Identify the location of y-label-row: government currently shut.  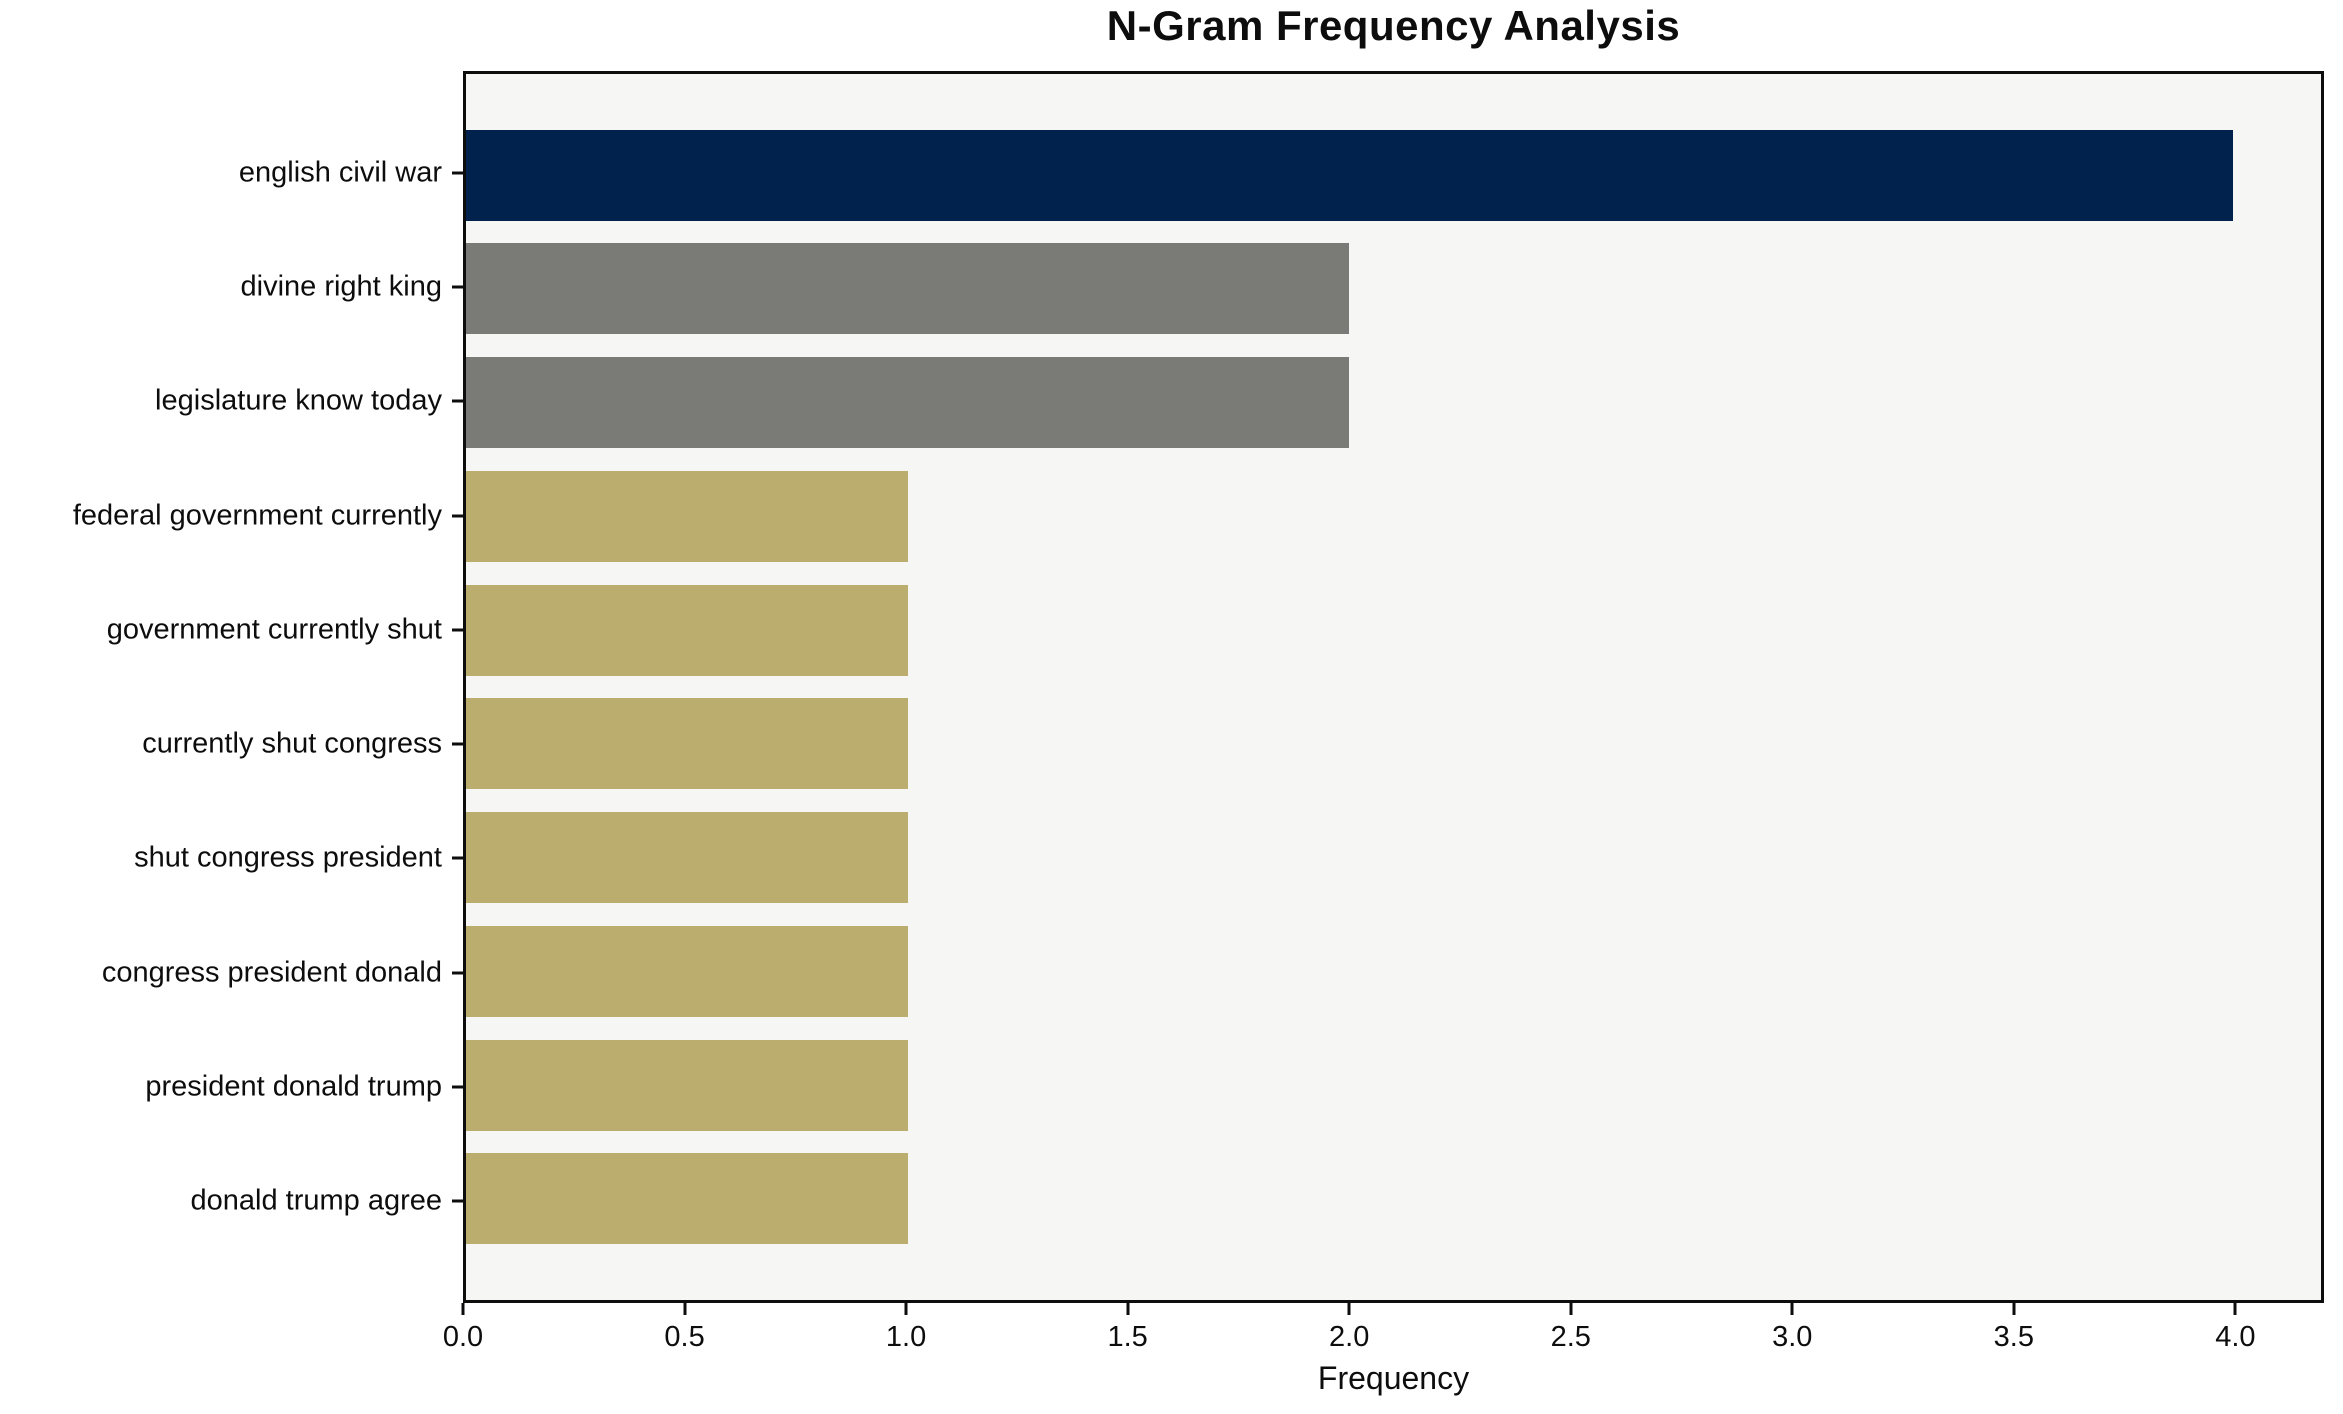
(231, 629).